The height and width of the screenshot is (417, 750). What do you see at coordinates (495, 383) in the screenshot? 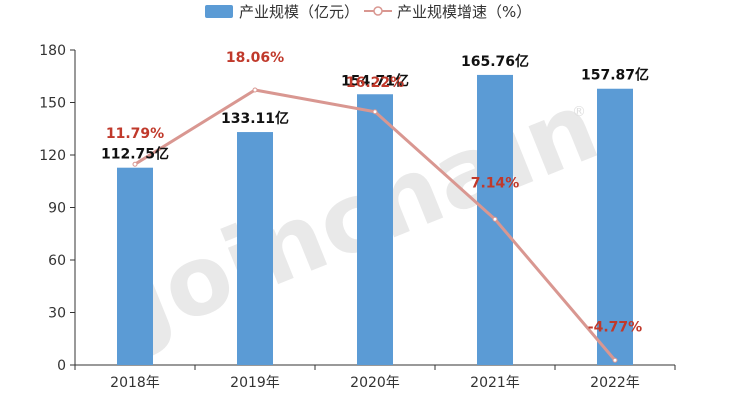
I see `x-tick-label: 2021年` at bounding box center [495, 383].